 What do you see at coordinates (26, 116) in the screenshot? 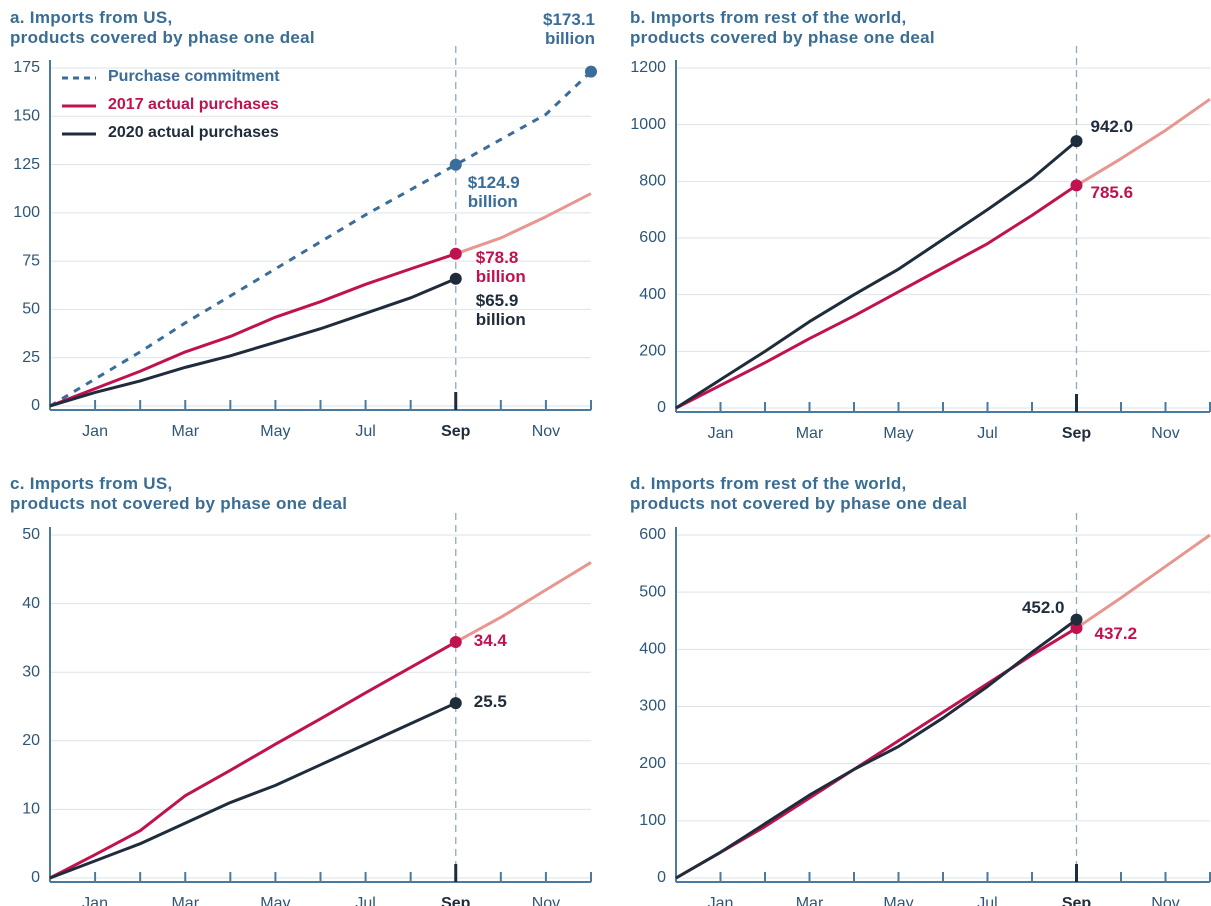
I see `y-tick-label: 150` at bounding box center [26, 116].